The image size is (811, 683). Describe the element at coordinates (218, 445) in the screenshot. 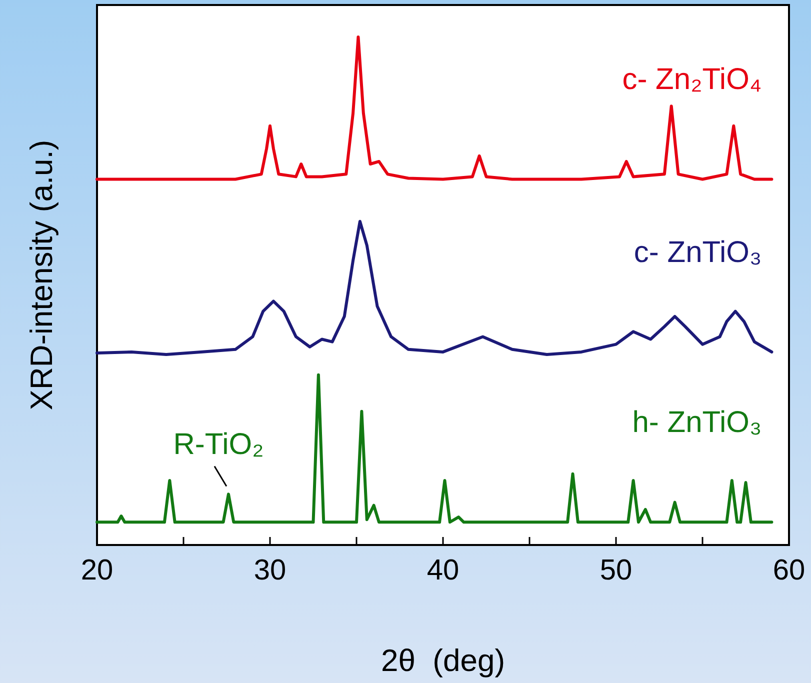

I see `annotation: R-TiO₂` at that location.